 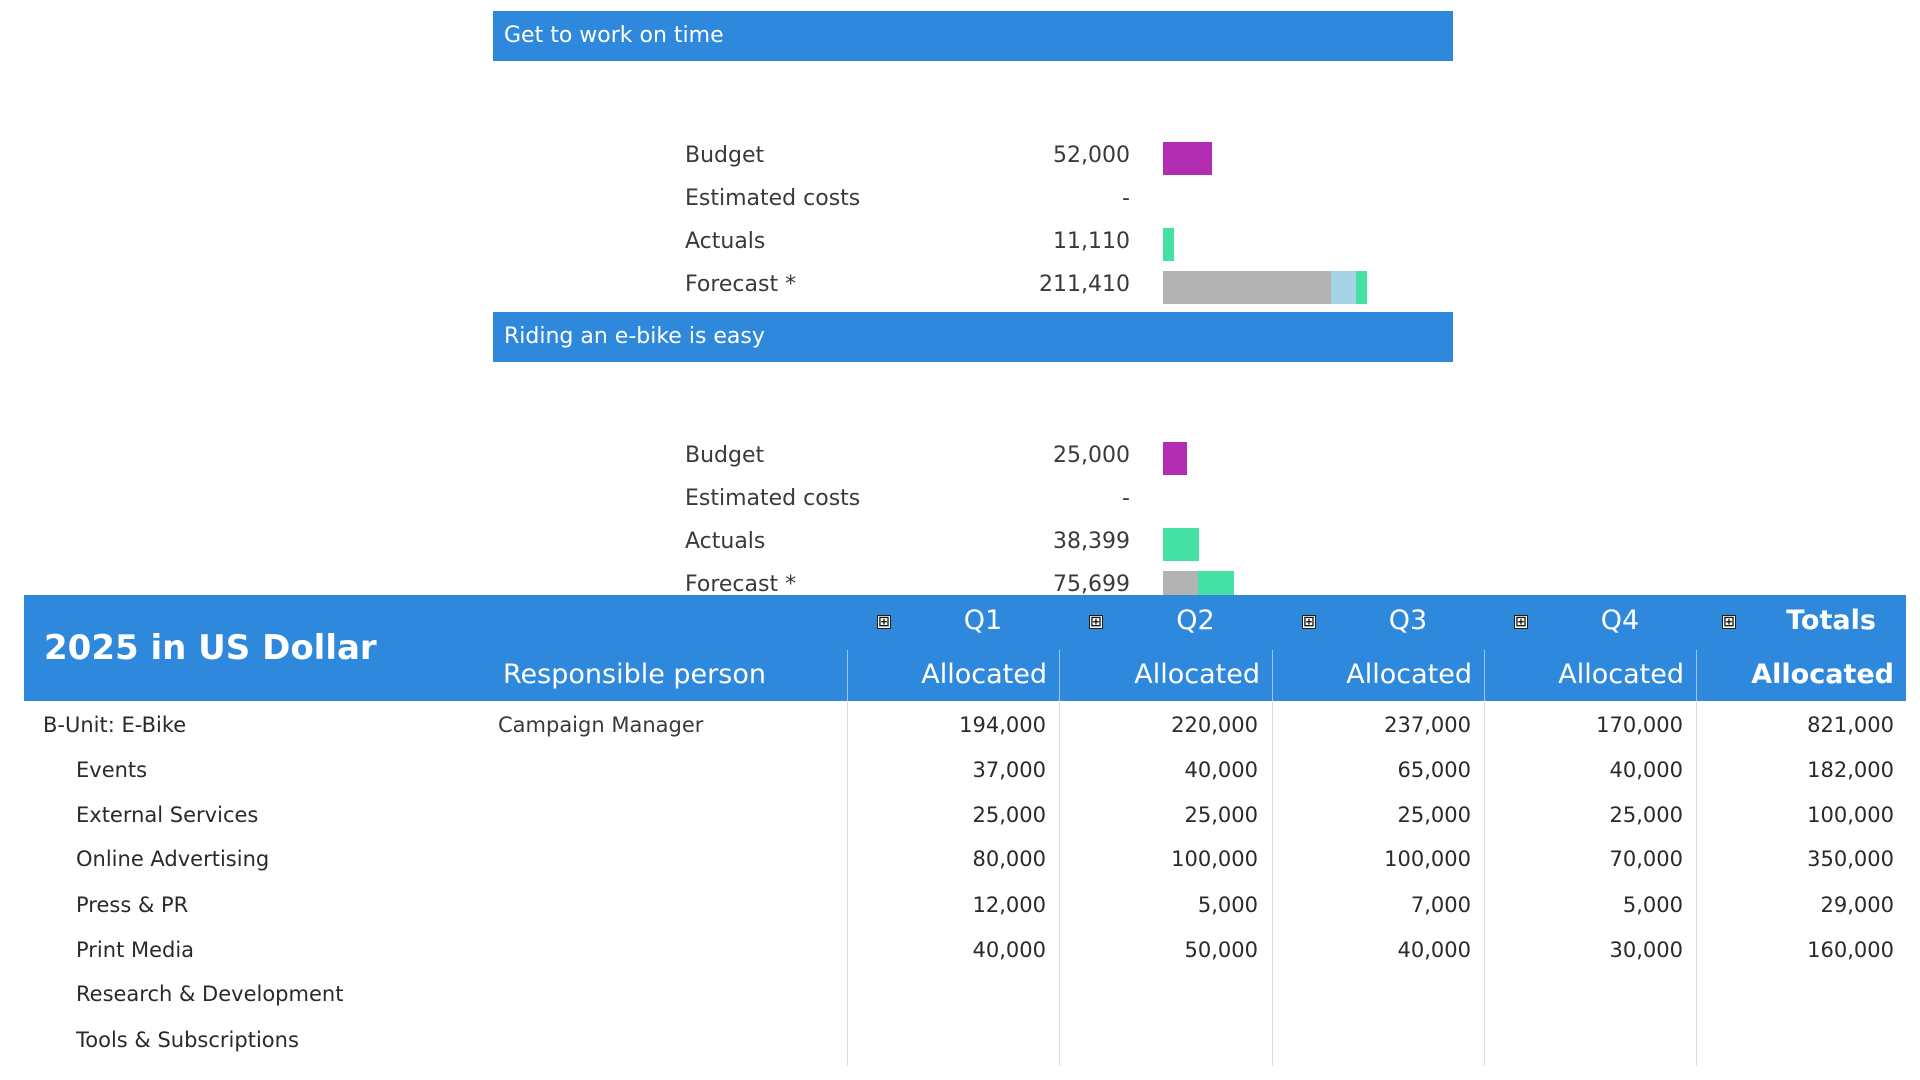 What do you see at coordinates (1091, 155) in the screenshot?
I see `metric-value: 52,000` at bounding box center [1091, 155].